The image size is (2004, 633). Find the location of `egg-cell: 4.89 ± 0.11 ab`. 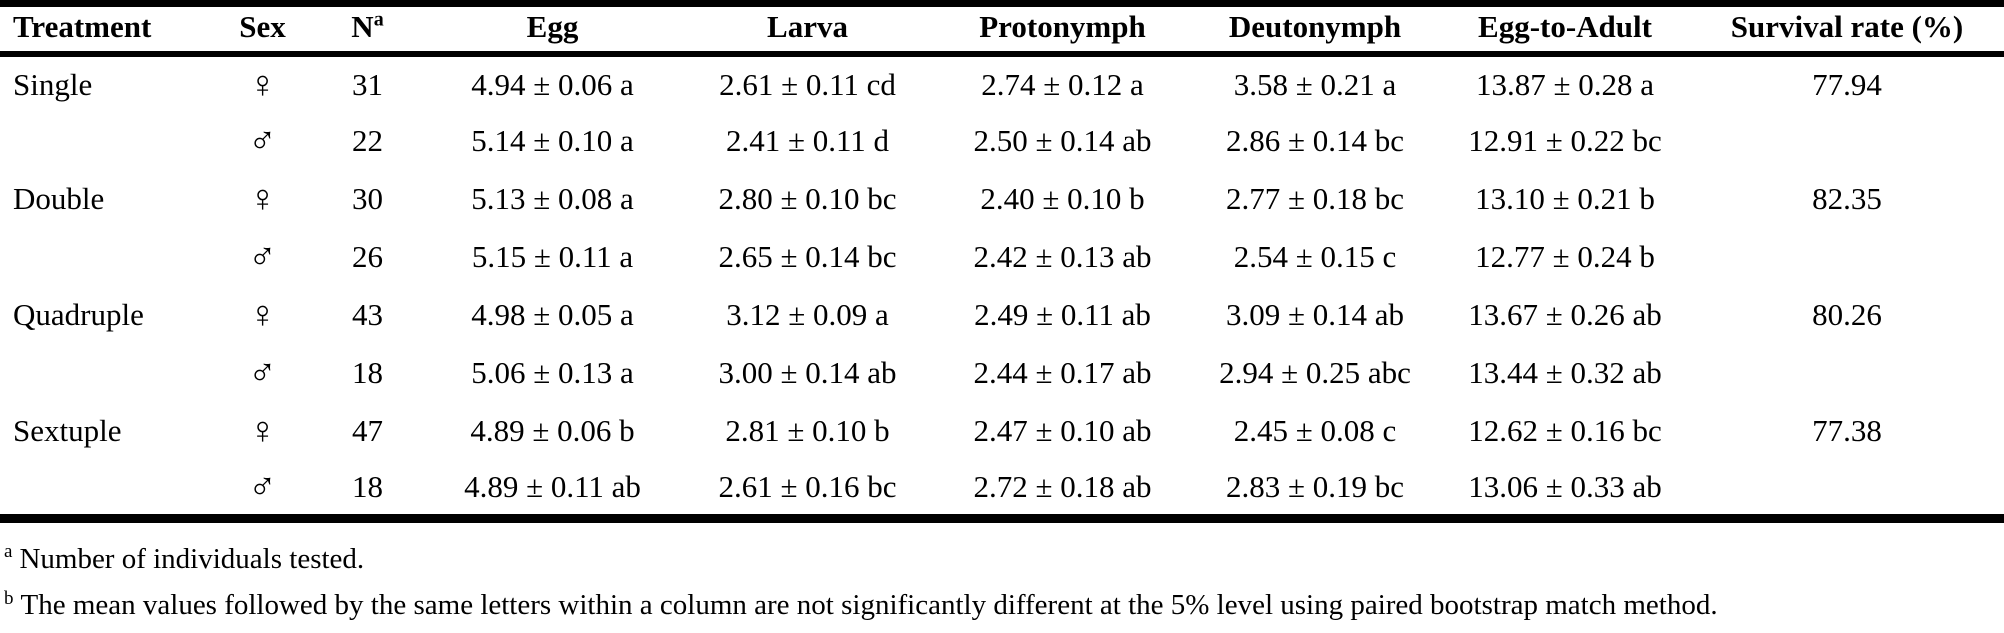

egg-cell: 4.89 ± 0.11 ab is located at coordinates (552, 486).